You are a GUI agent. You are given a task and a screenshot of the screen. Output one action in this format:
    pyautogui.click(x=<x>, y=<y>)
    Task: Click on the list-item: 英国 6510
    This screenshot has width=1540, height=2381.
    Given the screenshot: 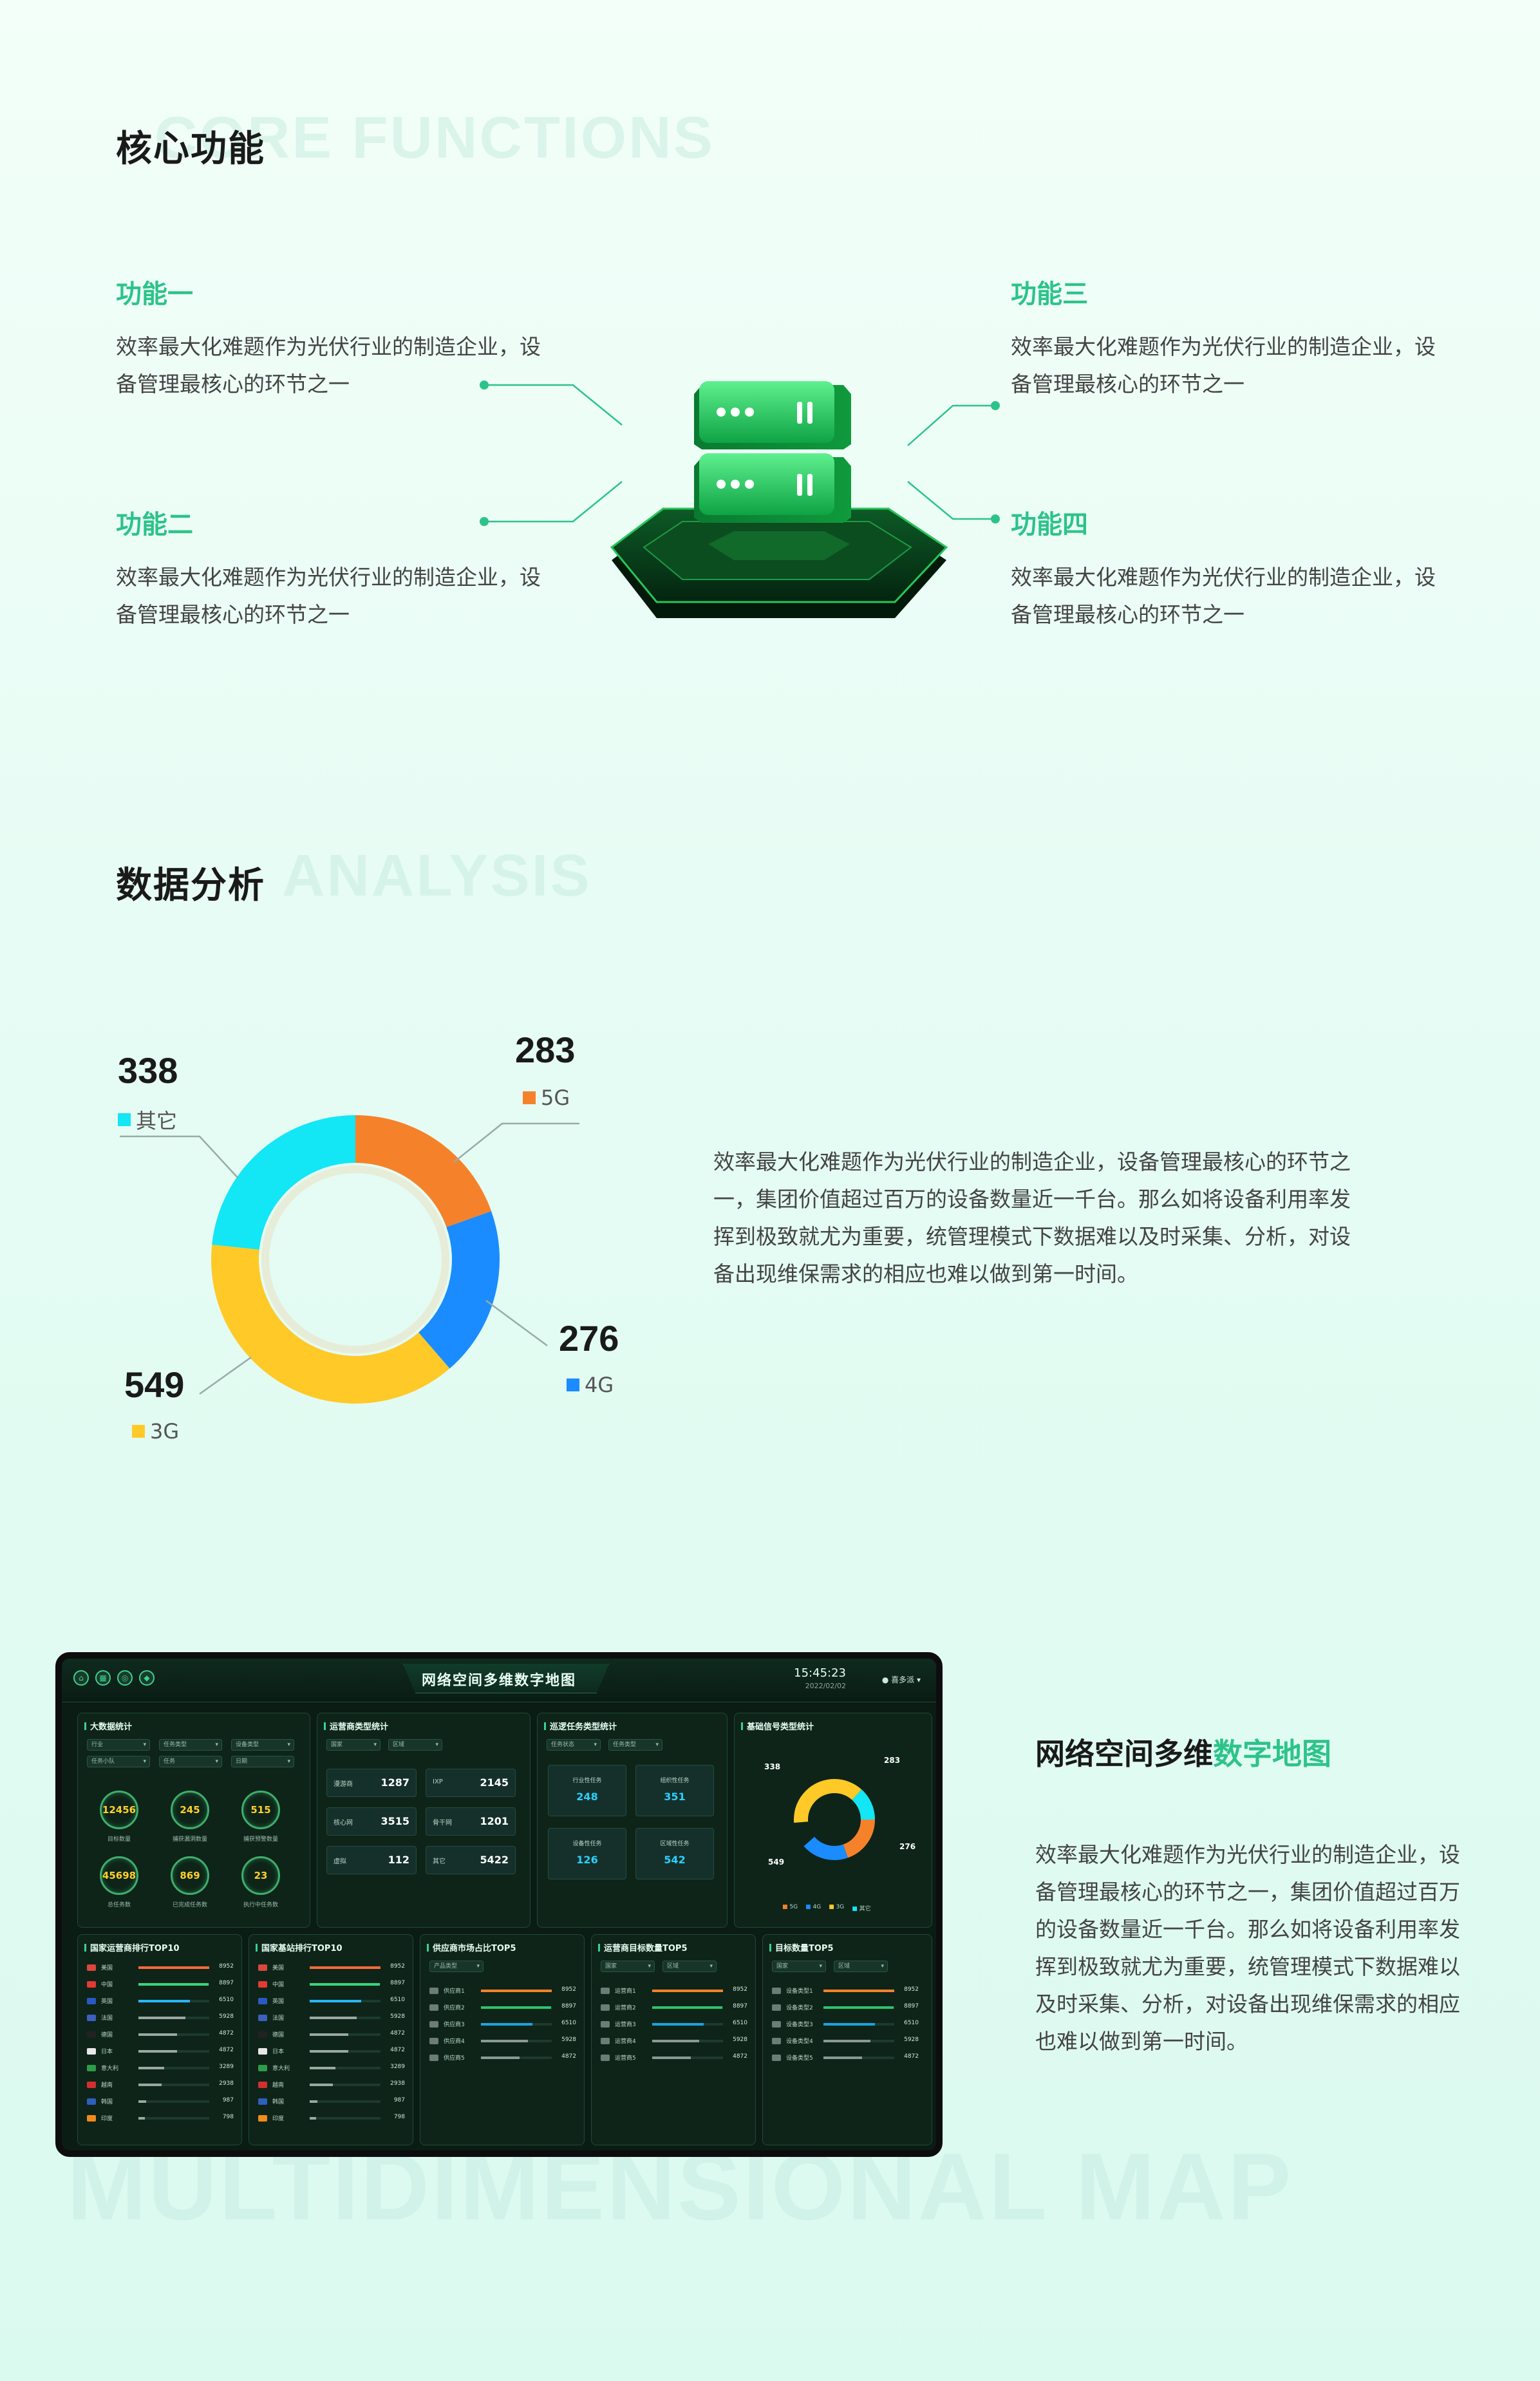 What is the action you would take?
    pyautogui.click(x=161, y=2001)
    